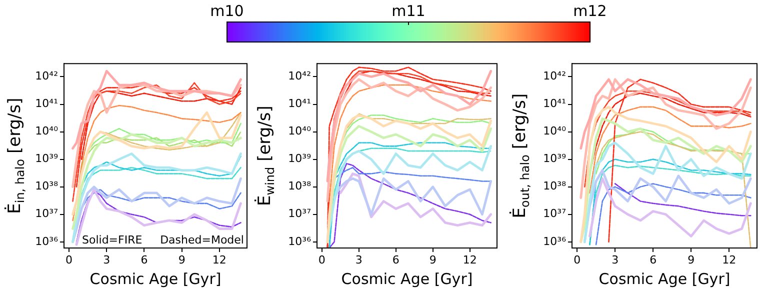 The width and height of the screenshot is (760, 289). I want to click on annotation: Solid=FIRE, so click(112, 239).